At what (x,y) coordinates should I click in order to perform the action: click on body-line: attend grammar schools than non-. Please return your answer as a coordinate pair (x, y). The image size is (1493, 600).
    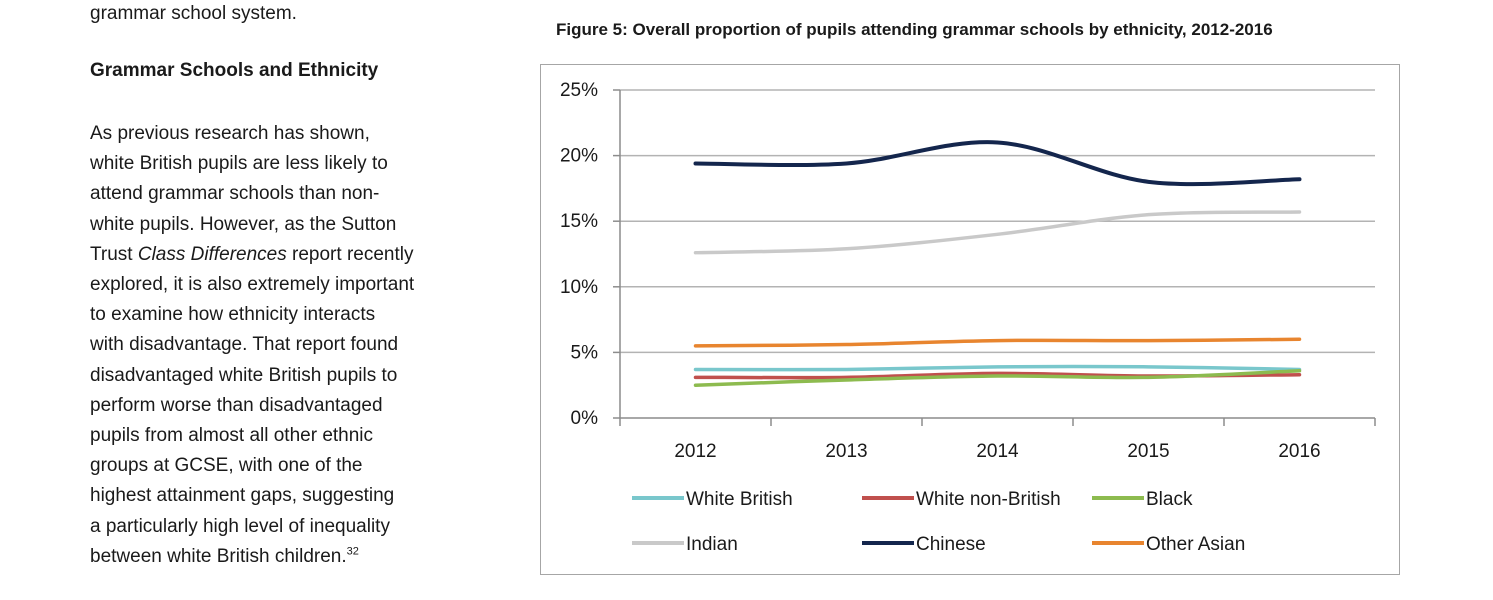
    Looking at the image, I should click on (235, 194).